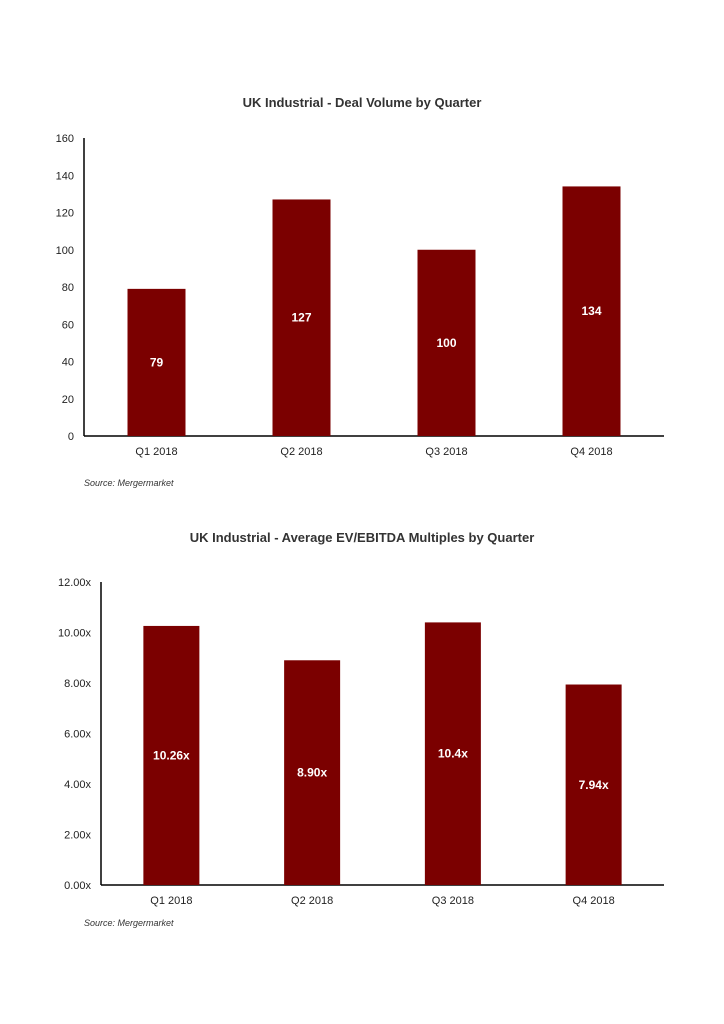  What do you see at coordinates (68, 288) in the screenshot?
I see `y-tick-label: 80` at bounding box center [68, 288].